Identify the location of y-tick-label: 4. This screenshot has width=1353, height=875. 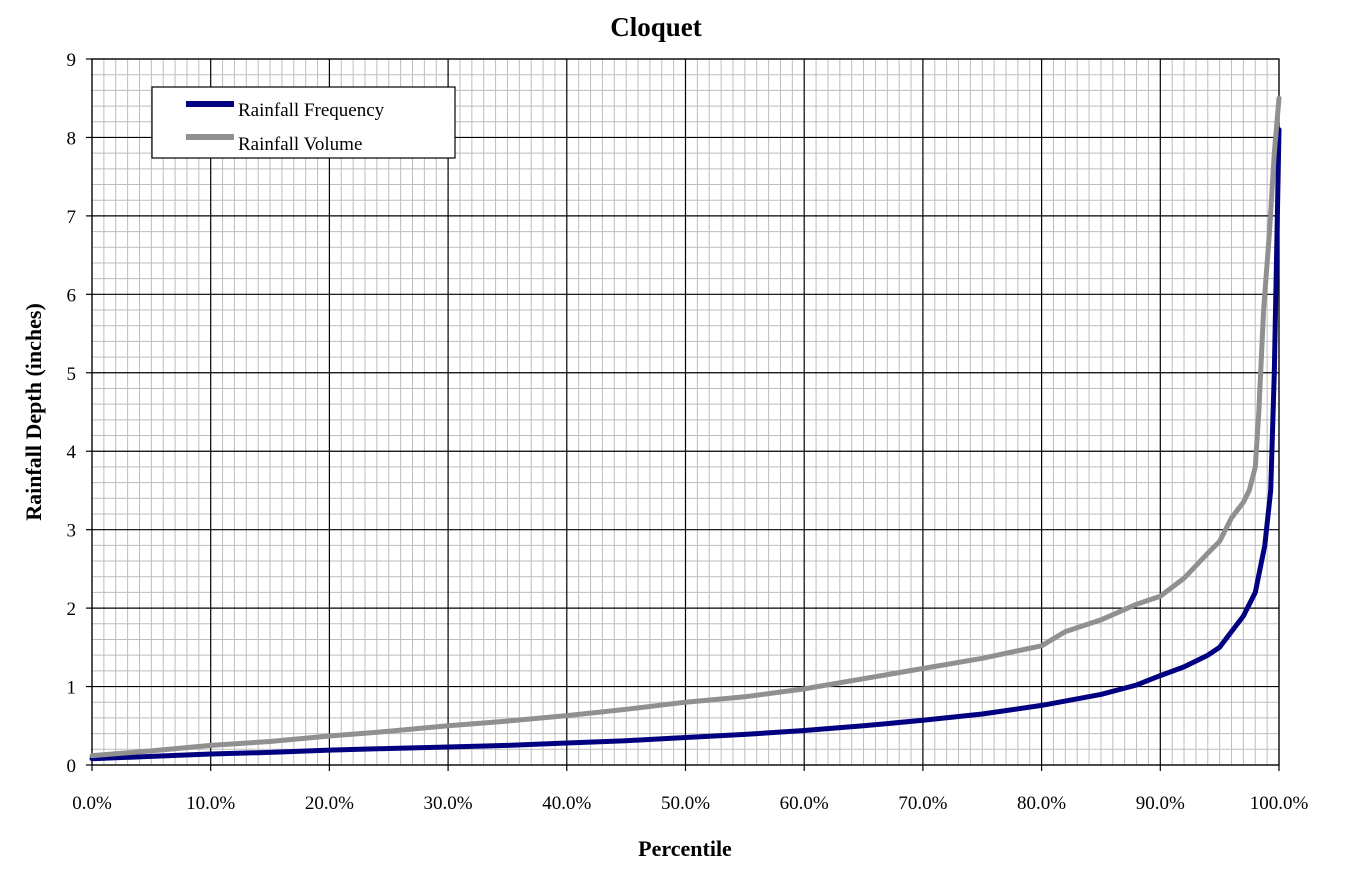
(72, 452).